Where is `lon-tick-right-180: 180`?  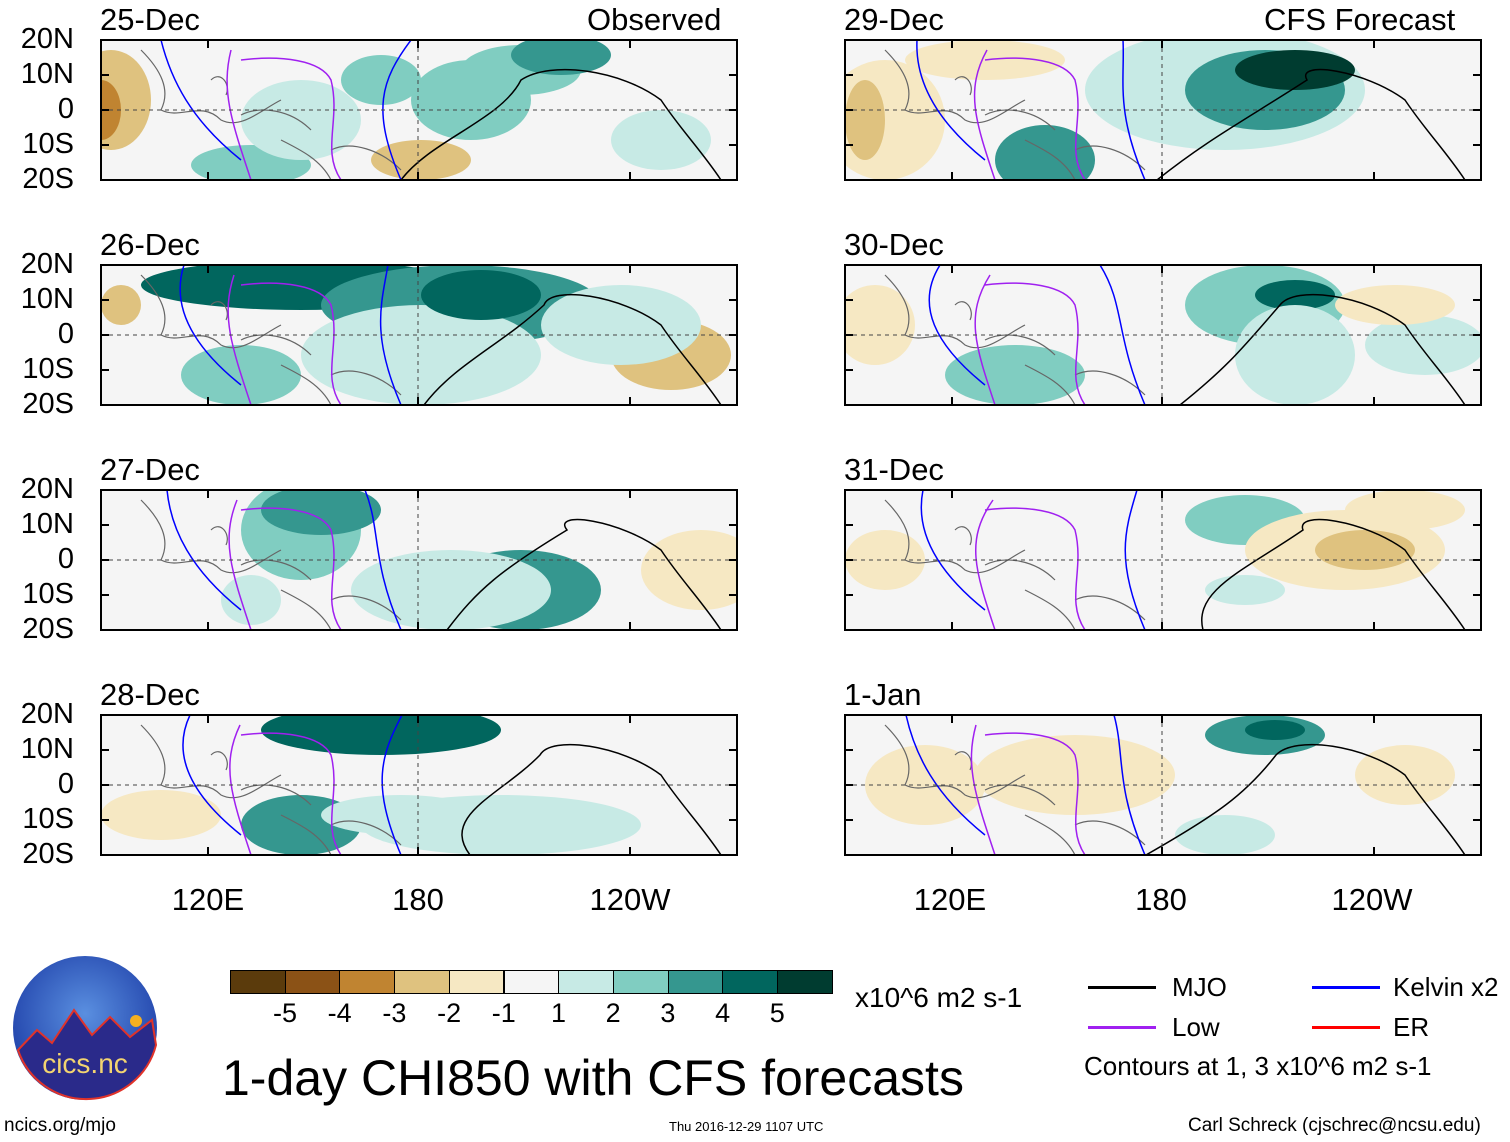 lon-tick-right-180: 180 is located at coordinates (1161, 899).